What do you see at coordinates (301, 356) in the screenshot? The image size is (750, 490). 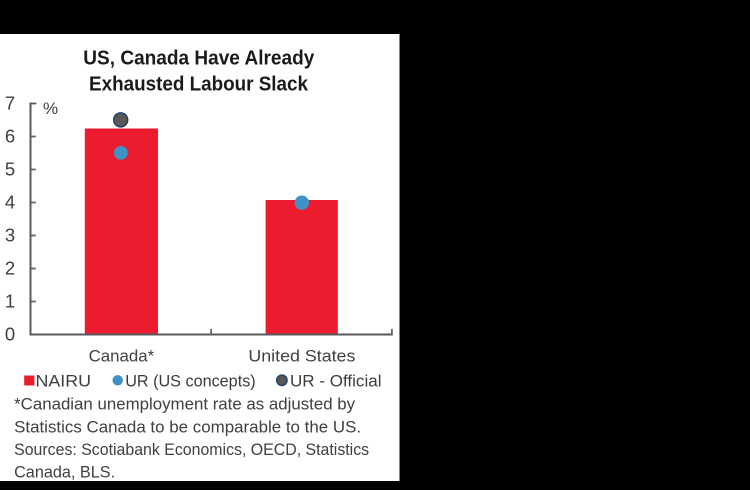 I see `svg-text: United States` at bounding box center [301, 356].